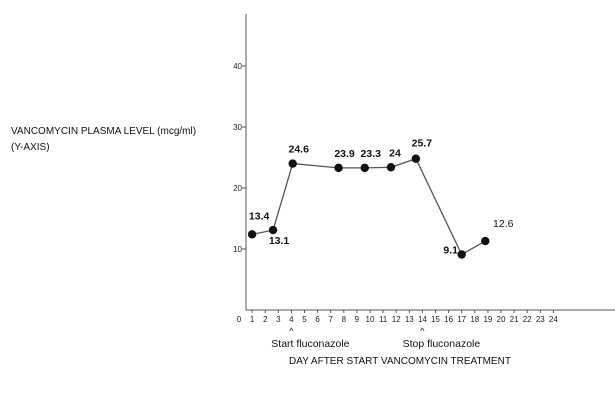 This screenshot has height=394, width=615. What do you see at coordinates (400, 361) in the screenshot?
I see `x-axis-title: DAY AFTER START VANCOMYCIN TREATMENT` at bounding box center [400, 361].